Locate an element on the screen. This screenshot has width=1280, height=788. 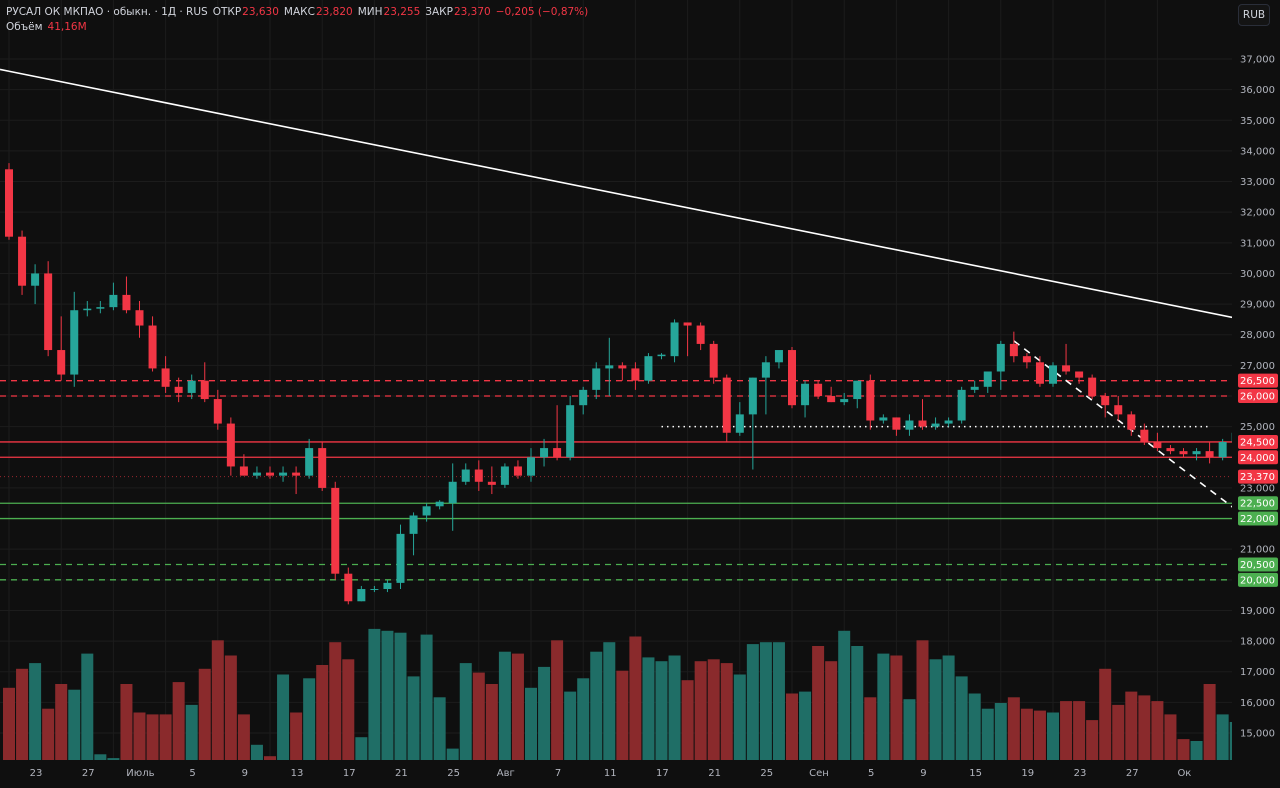
volume-label: Объём is located at coordinates (24, 27).